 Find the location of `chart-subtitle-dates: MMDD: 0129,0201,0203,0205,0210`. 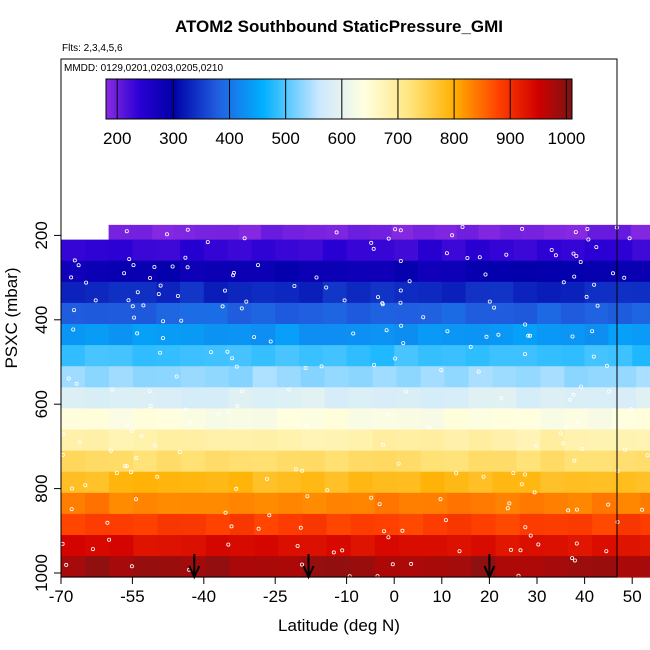

chart-subtitle-dates: MMDD: 0129,0201,0203,0205,0210 is located at coordinates (143, 68).